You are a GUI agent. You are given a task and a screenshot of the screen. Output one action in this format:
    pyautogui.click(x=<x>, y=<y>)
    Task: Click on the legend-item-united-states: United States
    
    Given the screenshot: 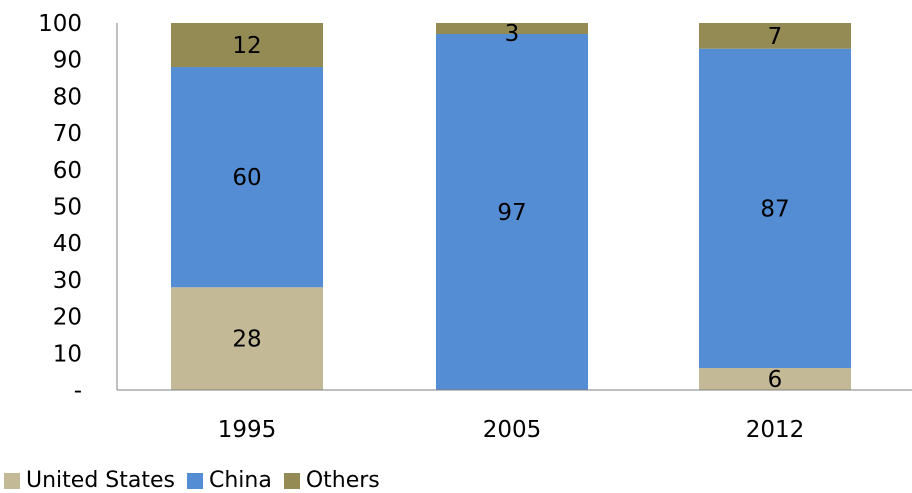 What is the action you would take?
    pyautogui.click(x=89, y=480)
    